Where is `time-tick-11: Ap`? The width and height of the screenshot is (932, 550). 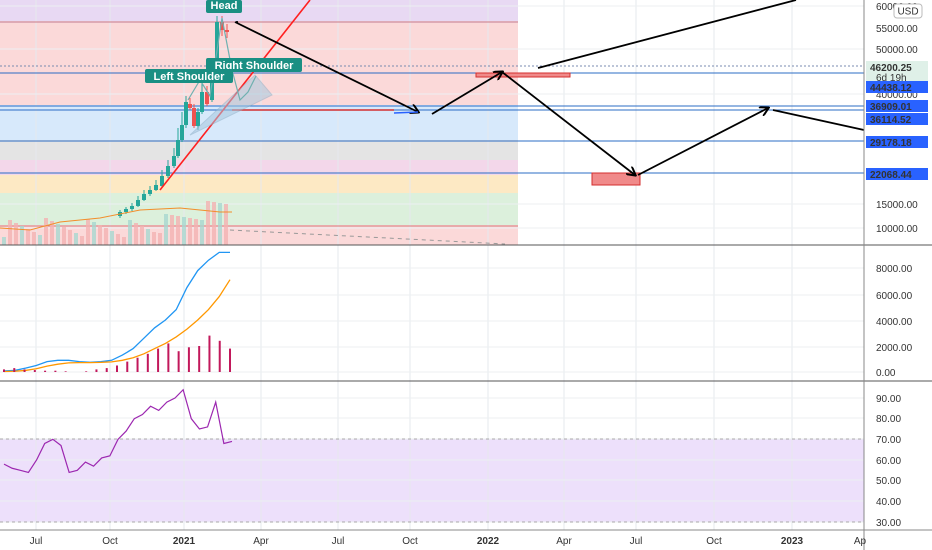
time-tick-11: Ap is located at coordinates (860, 541).